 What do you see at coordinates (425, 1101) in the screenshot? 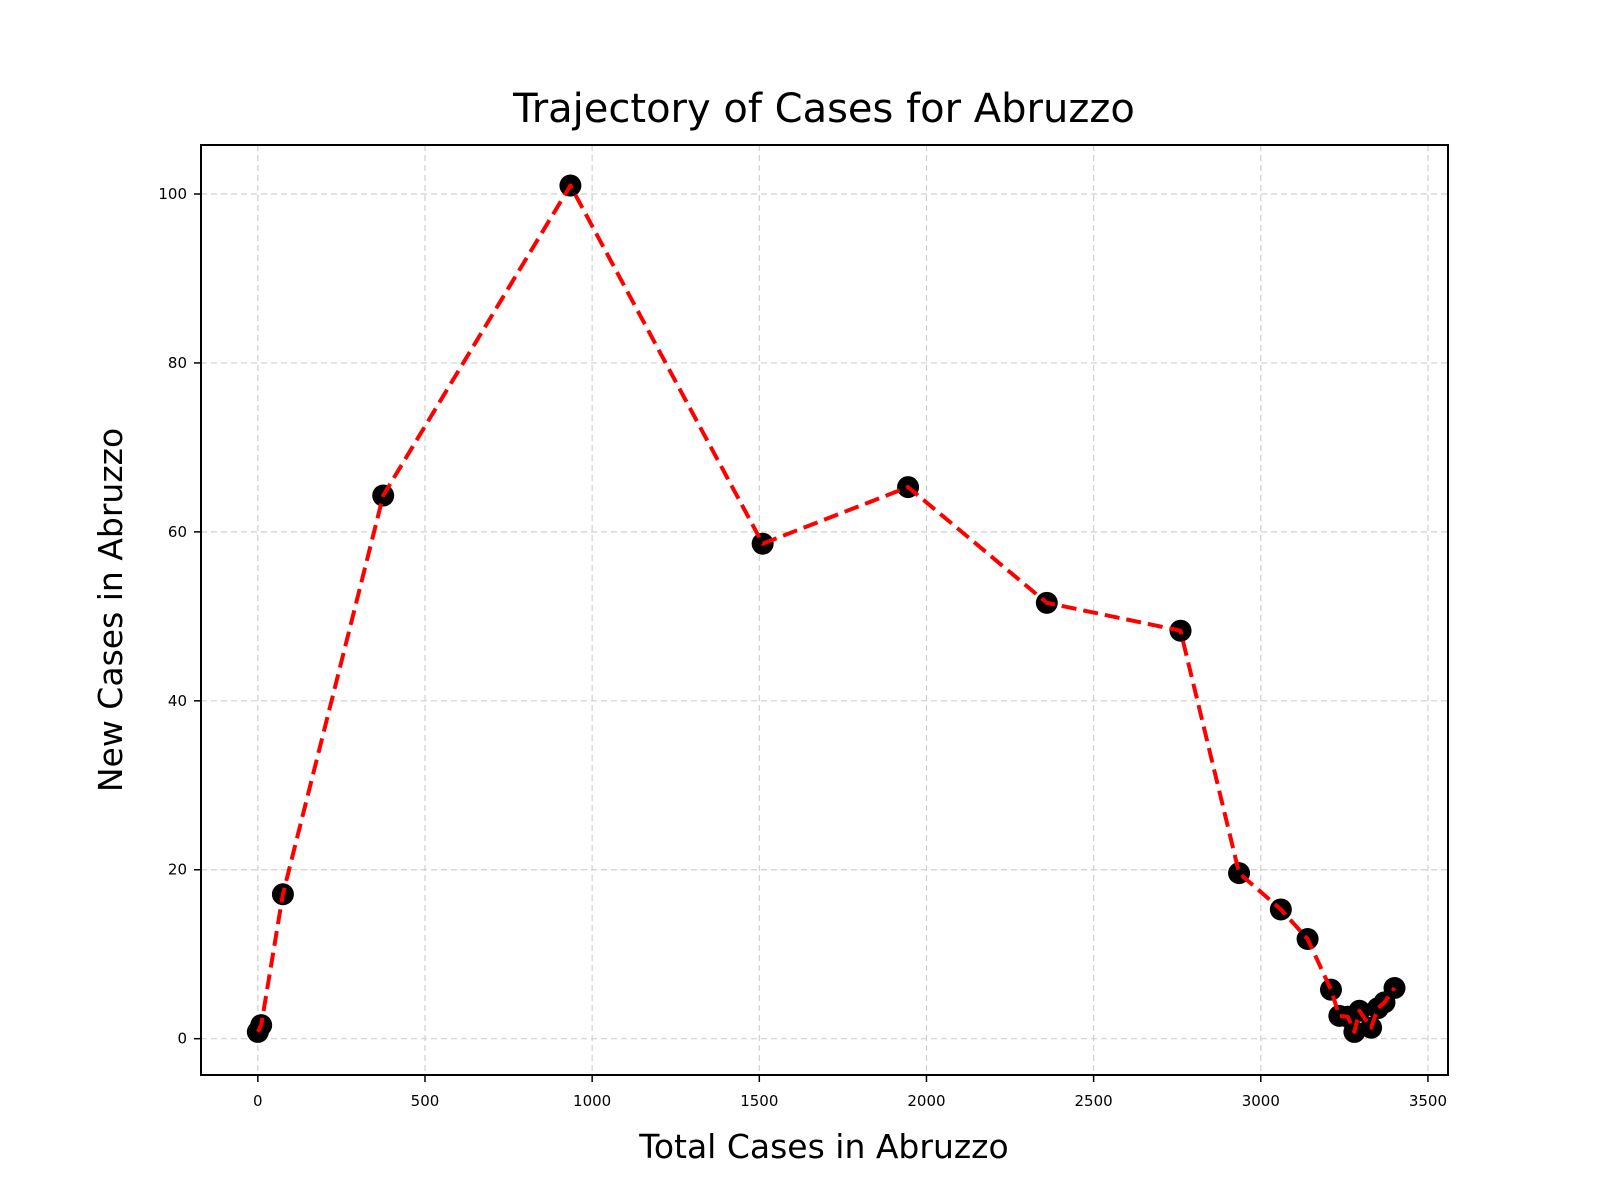
I see `x-tick-label: 500` at bounding box center [425, 1101].